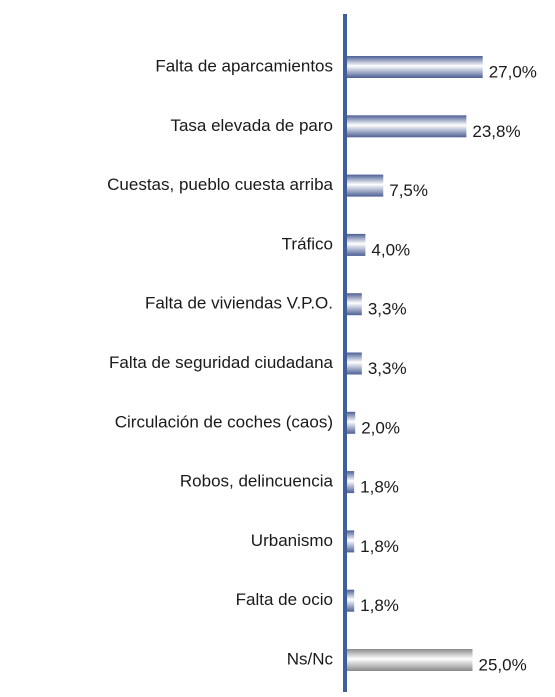 This screenshot has width=555, height=697. Describe the element at coordinates (284, 599) in the screenshot. I see `category-label: Falta de ocio` at that location.